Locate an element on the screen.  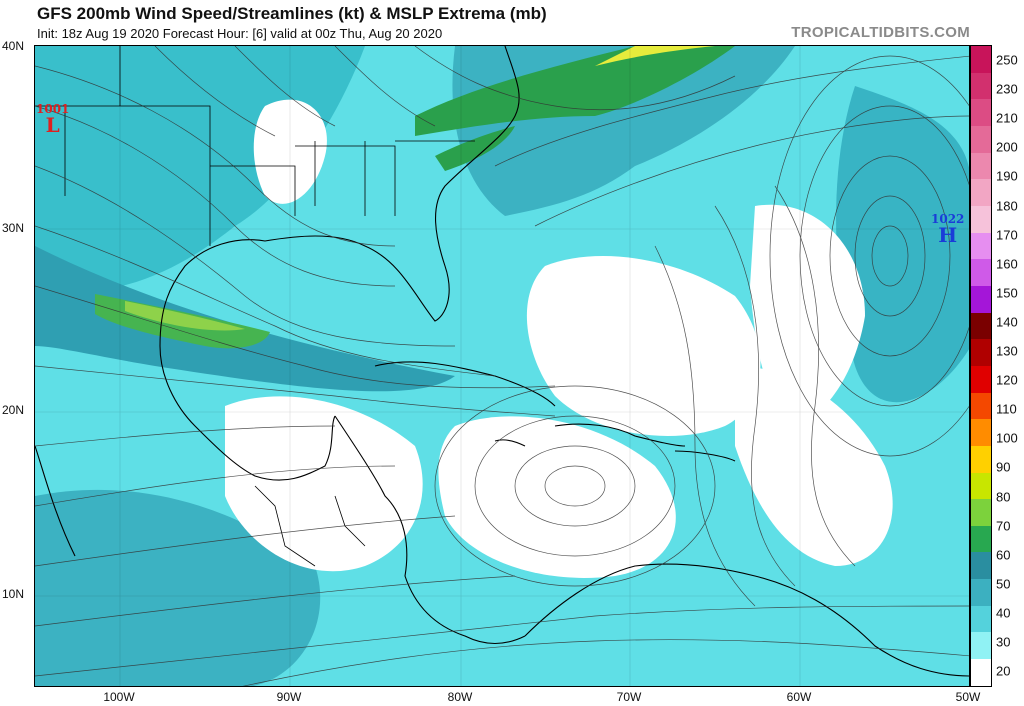
lon-label-60w: 60W is located at coordinates (799, 697).